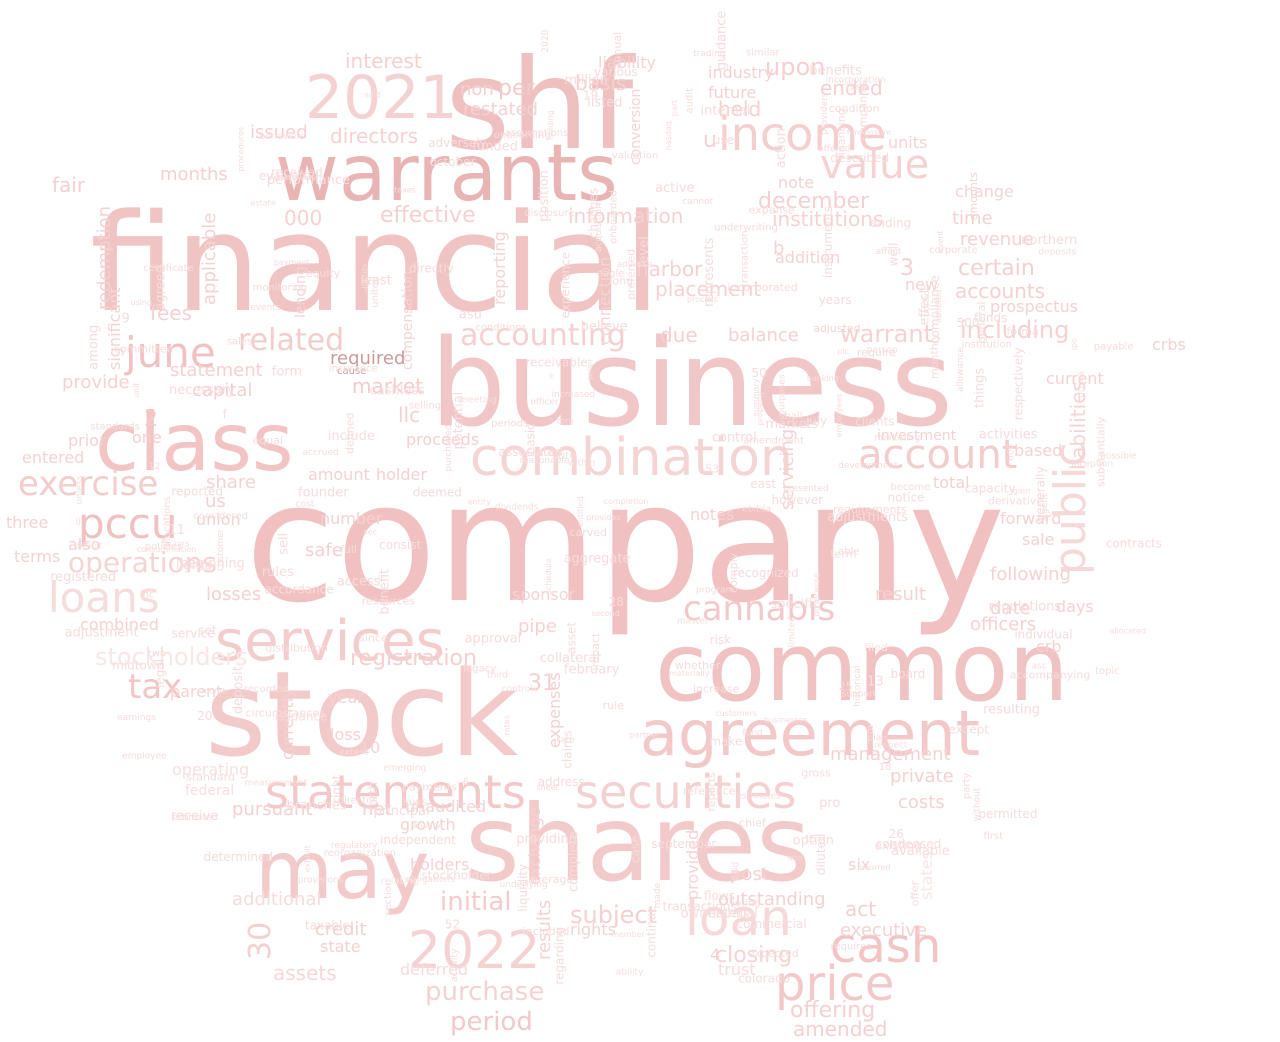  What do you see at coordinates (456, 876) in the screenshot?
I see `word-stockholder: stockholder` at bounding box center [456, 876].